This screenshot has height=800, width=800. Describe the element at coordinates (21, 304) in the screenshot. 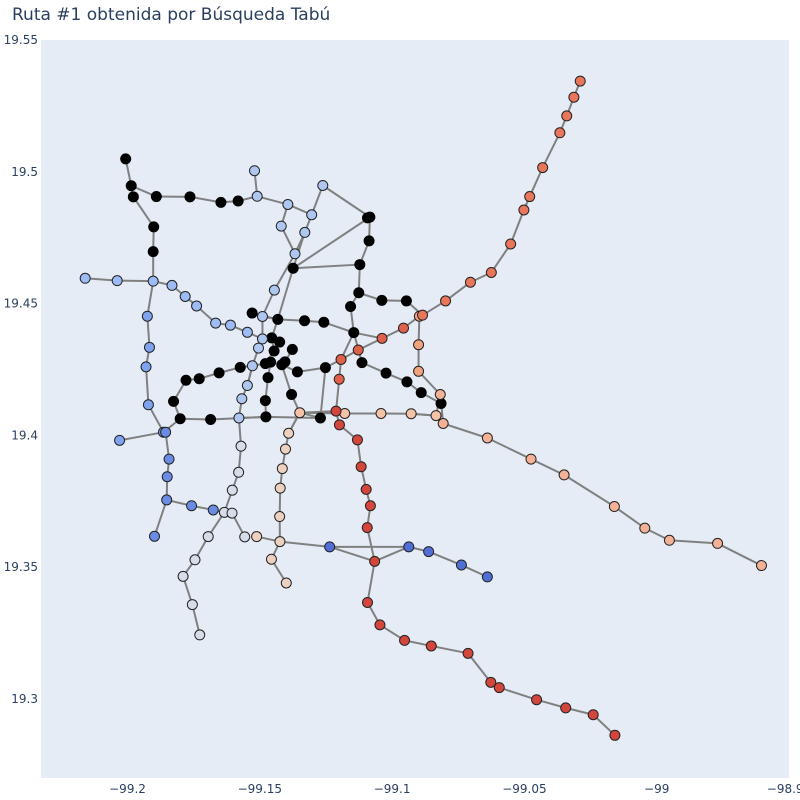

I see `y-tick-label: 19.45` at that location.